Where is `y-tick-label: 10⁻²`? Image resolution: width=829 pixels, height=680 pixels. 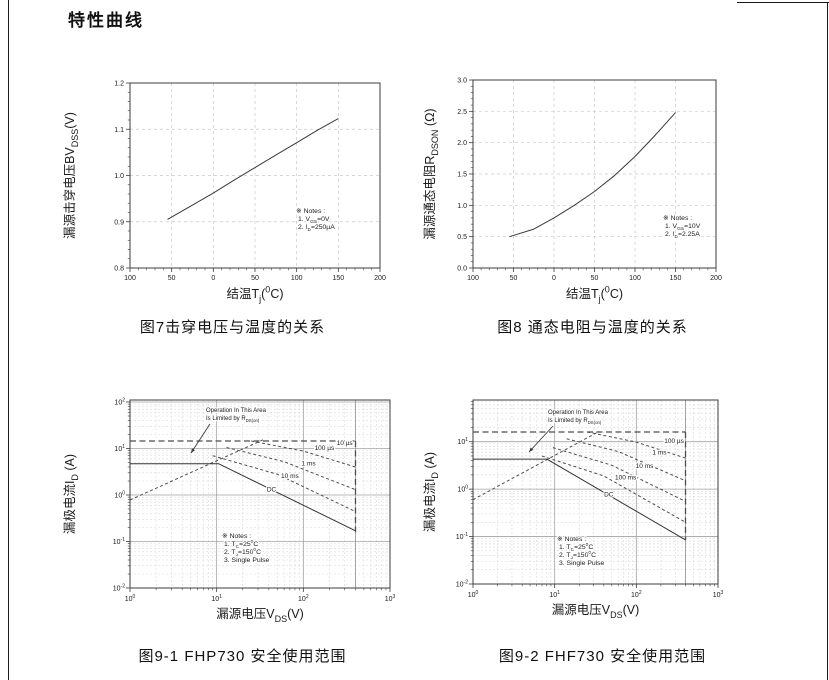 y-tick-label: 10⁻² is located at coordinates (462, 584).